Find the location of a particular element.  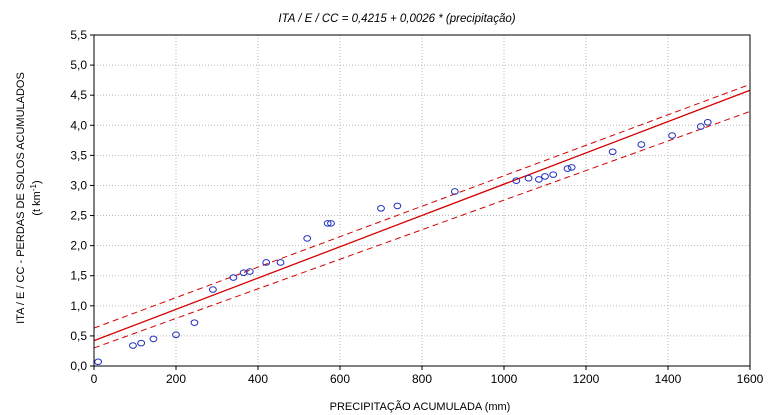

y-tick-label: 2,0 is located at coordinates (78, 246).